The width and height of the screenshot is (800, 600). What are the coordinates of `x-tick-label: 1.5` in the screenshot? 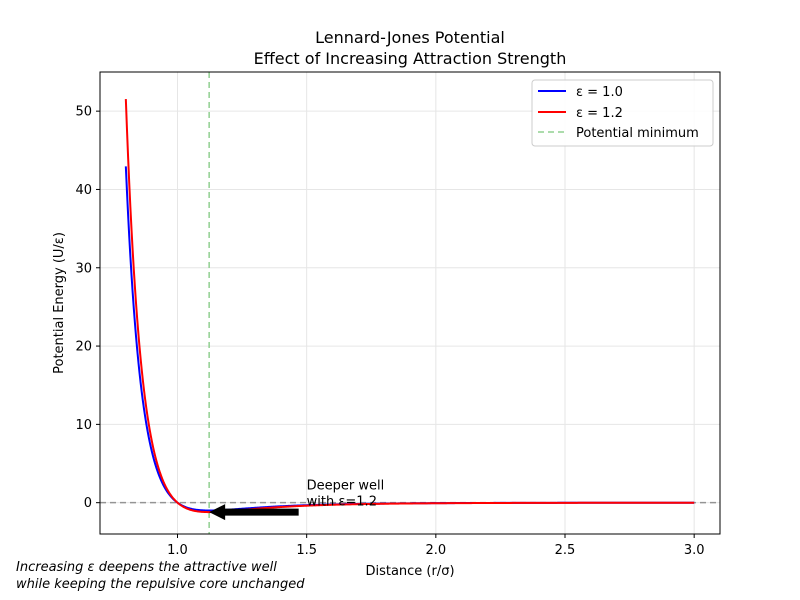 It's located at (306, 550).